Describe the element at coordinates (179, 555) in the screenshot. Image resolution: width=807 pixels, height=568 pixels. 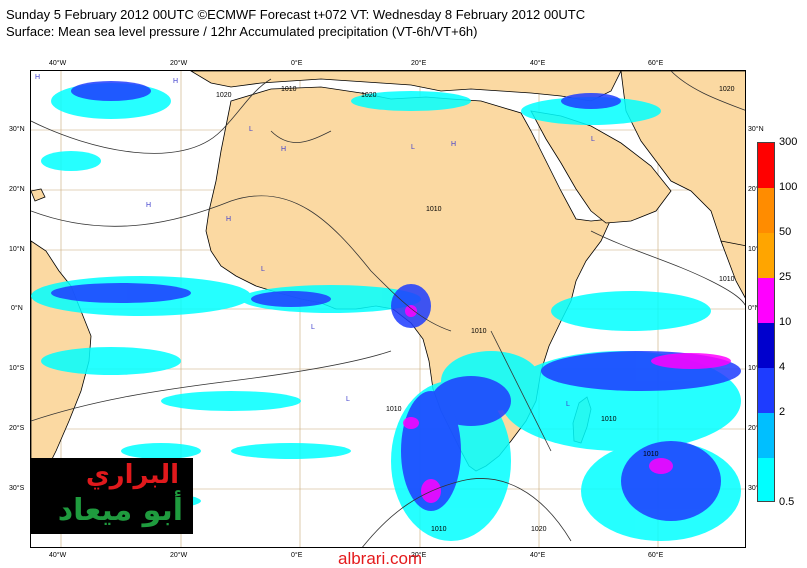
I see `lon-label-bottom: 20°W` at that location.